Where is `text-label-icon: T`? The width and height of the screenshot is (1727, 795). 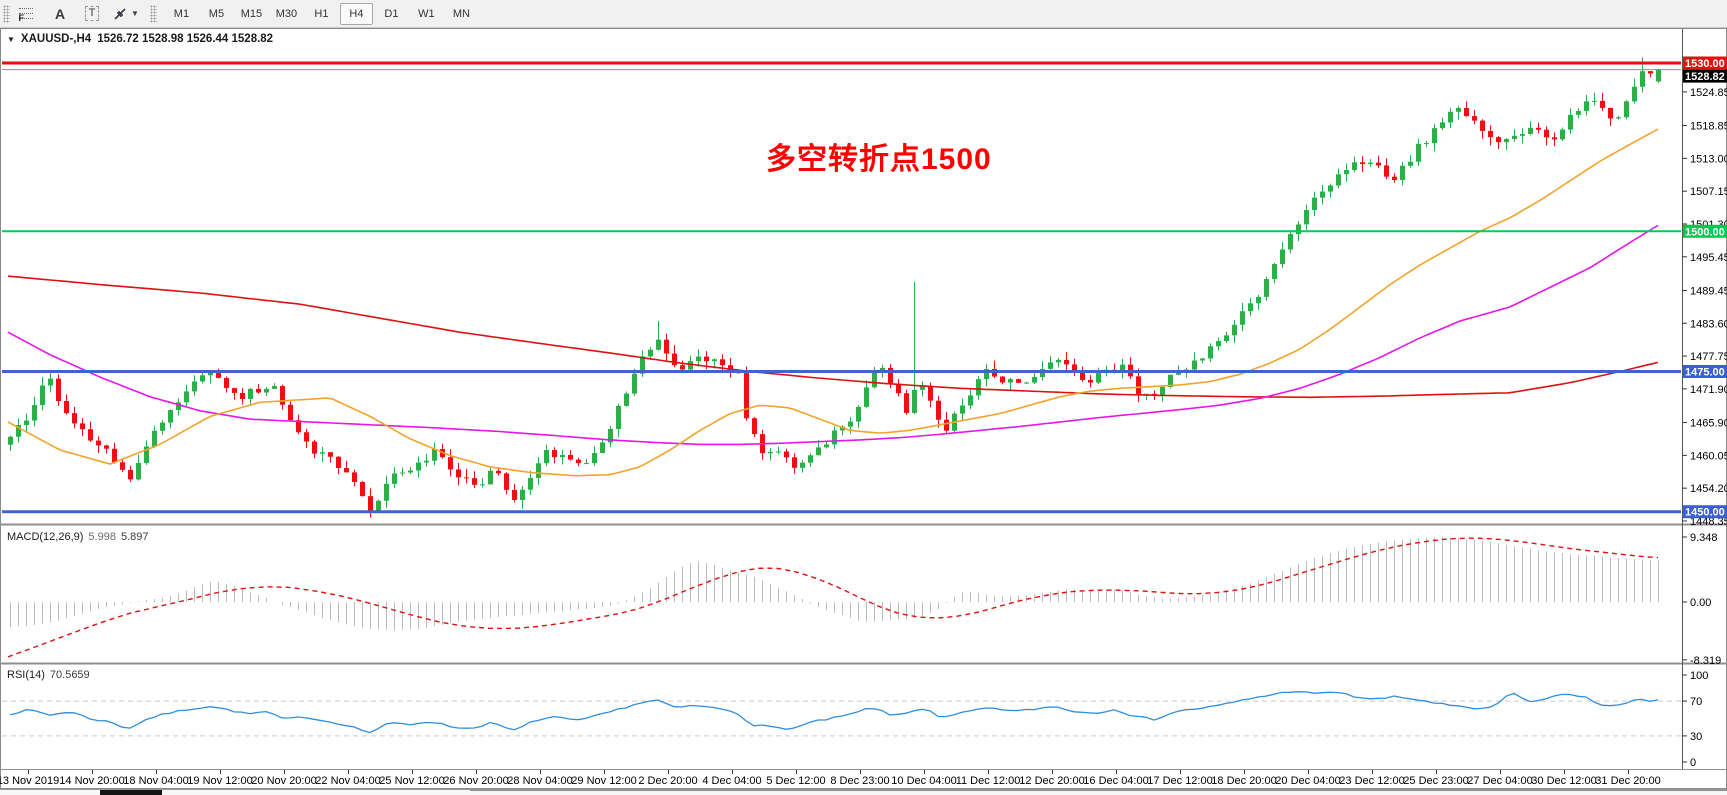 text-label-icon: T is located at coordinates (92, 13).